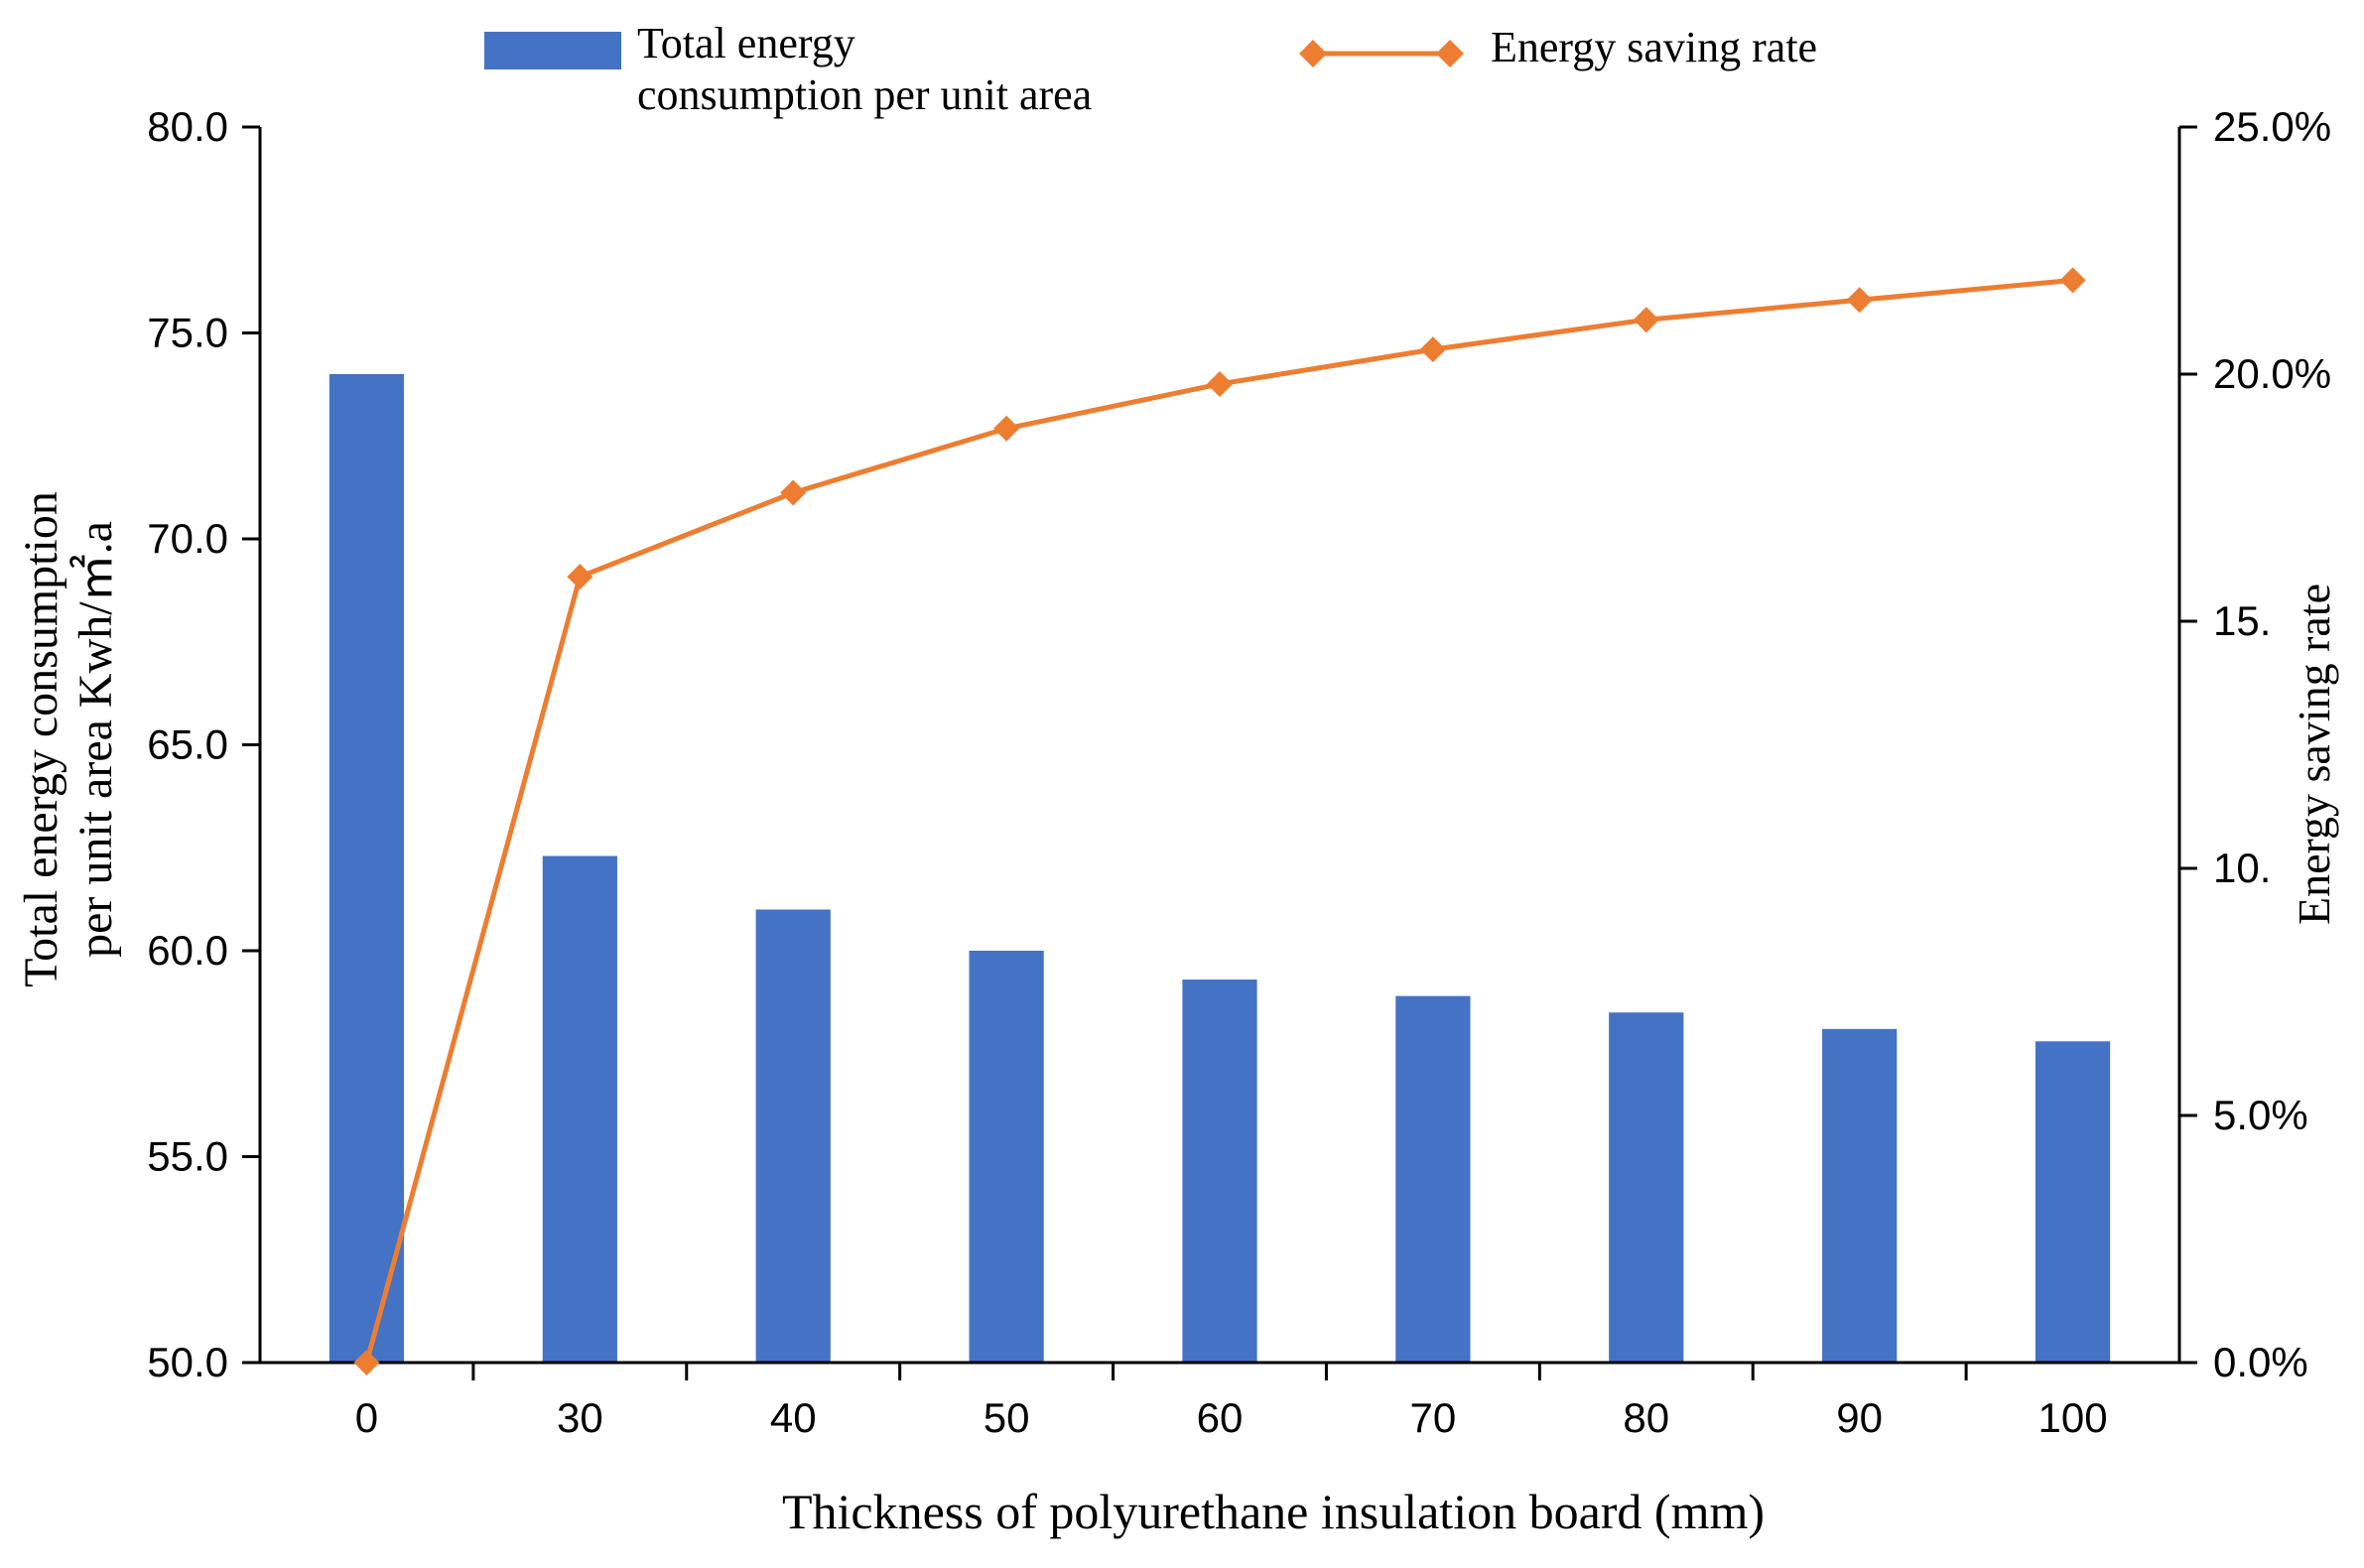  Describe the element at coordinates (1313, 53) in the screenshot. I see `legend-line-marker-left` at that location.